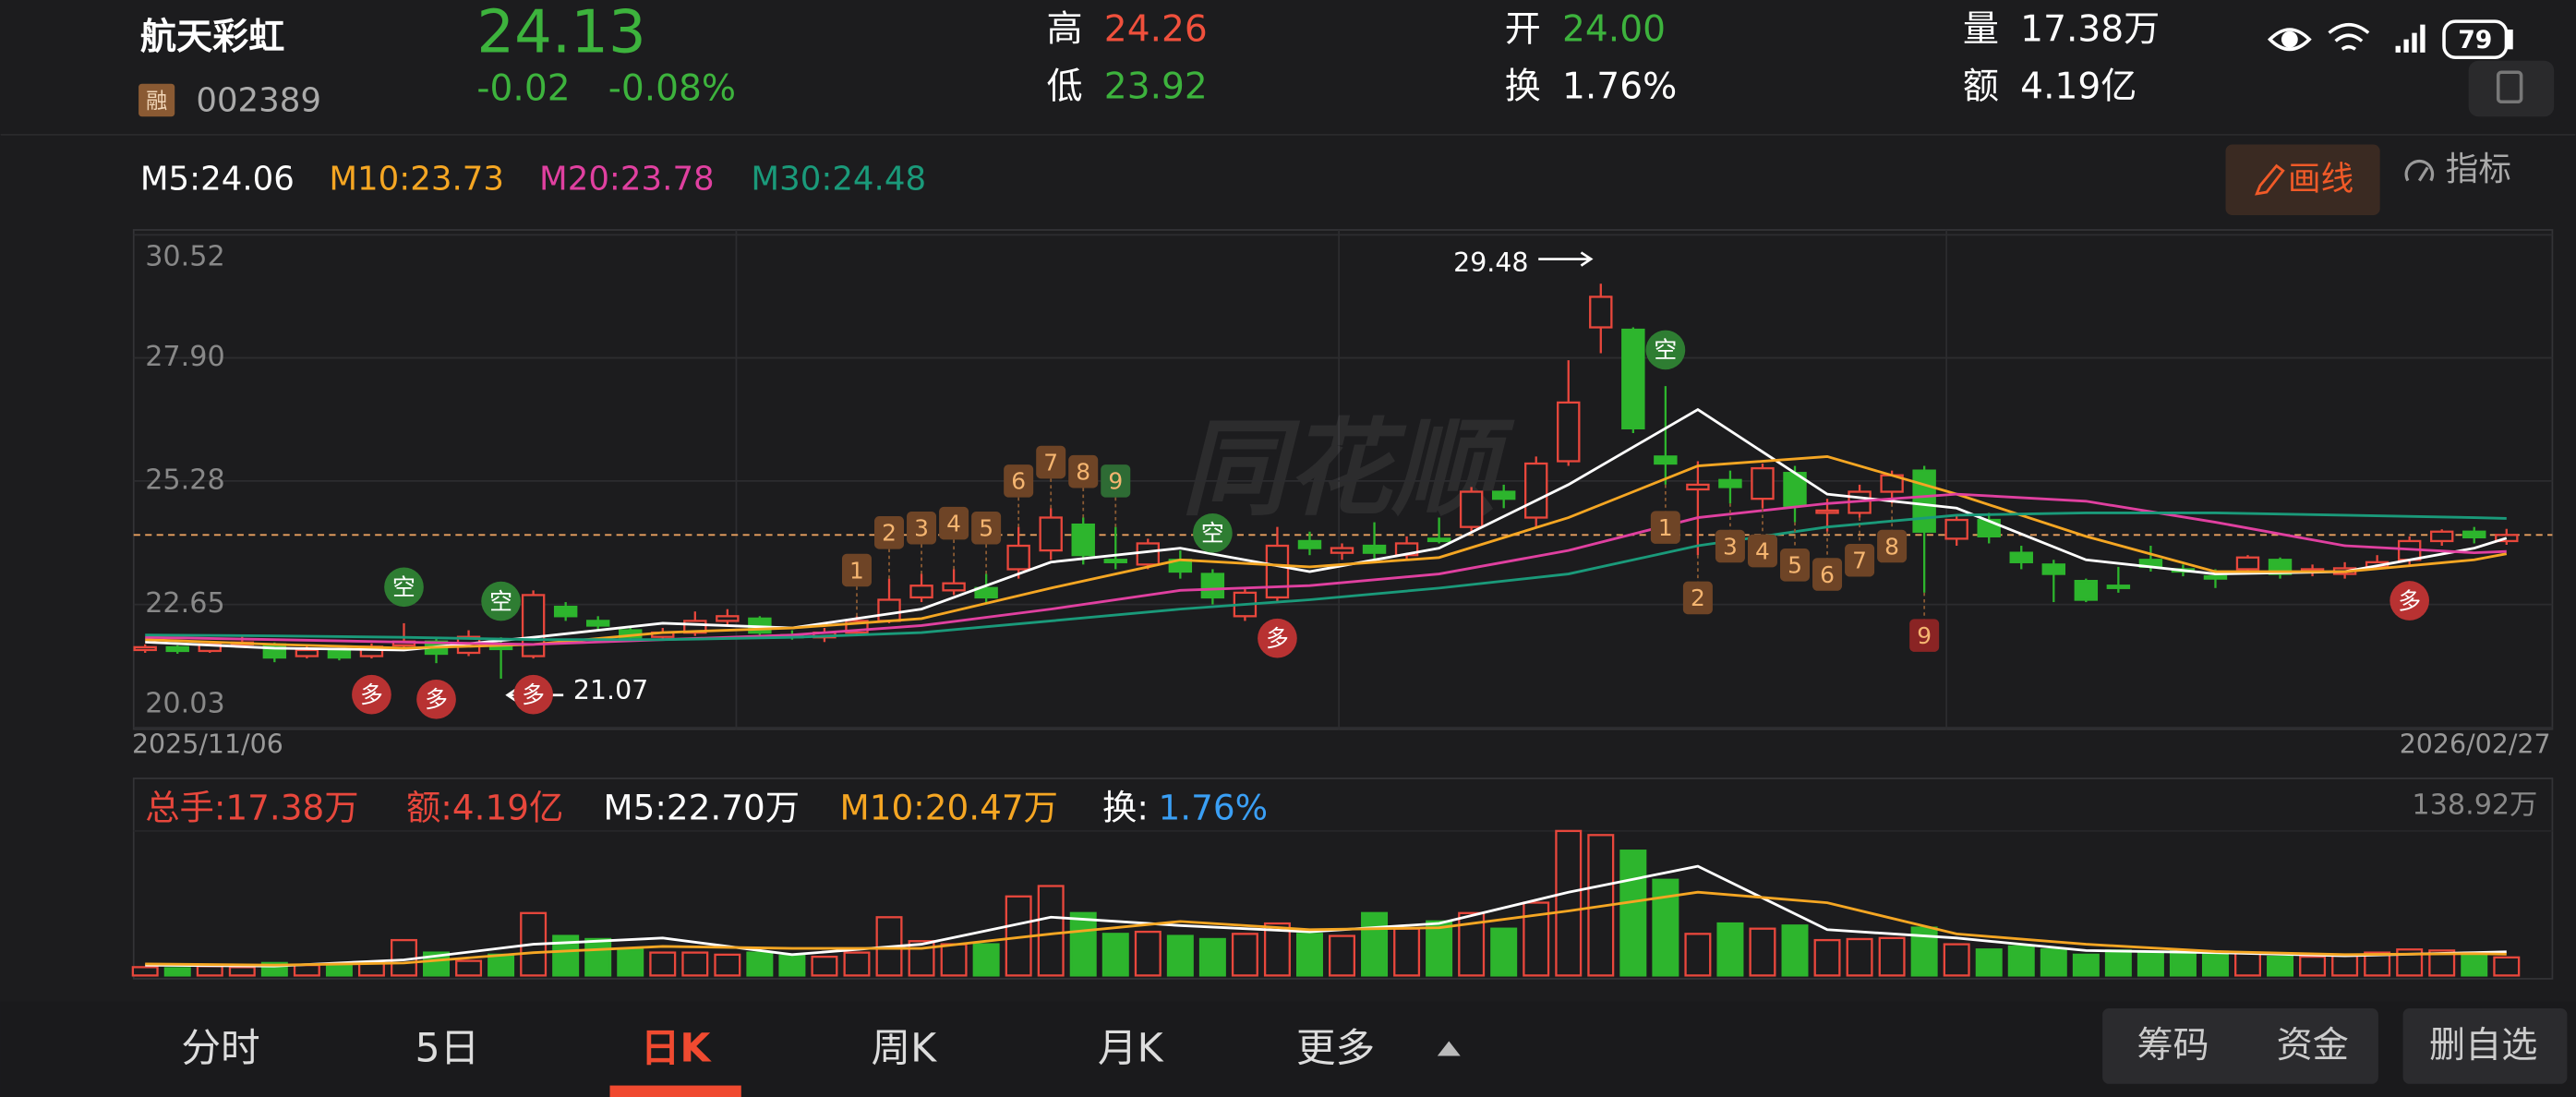  What do you see at coordinates (416, 180) in the screenshot?
I see `ma-legend: M10:23.73` at bounding box center [416, 180].